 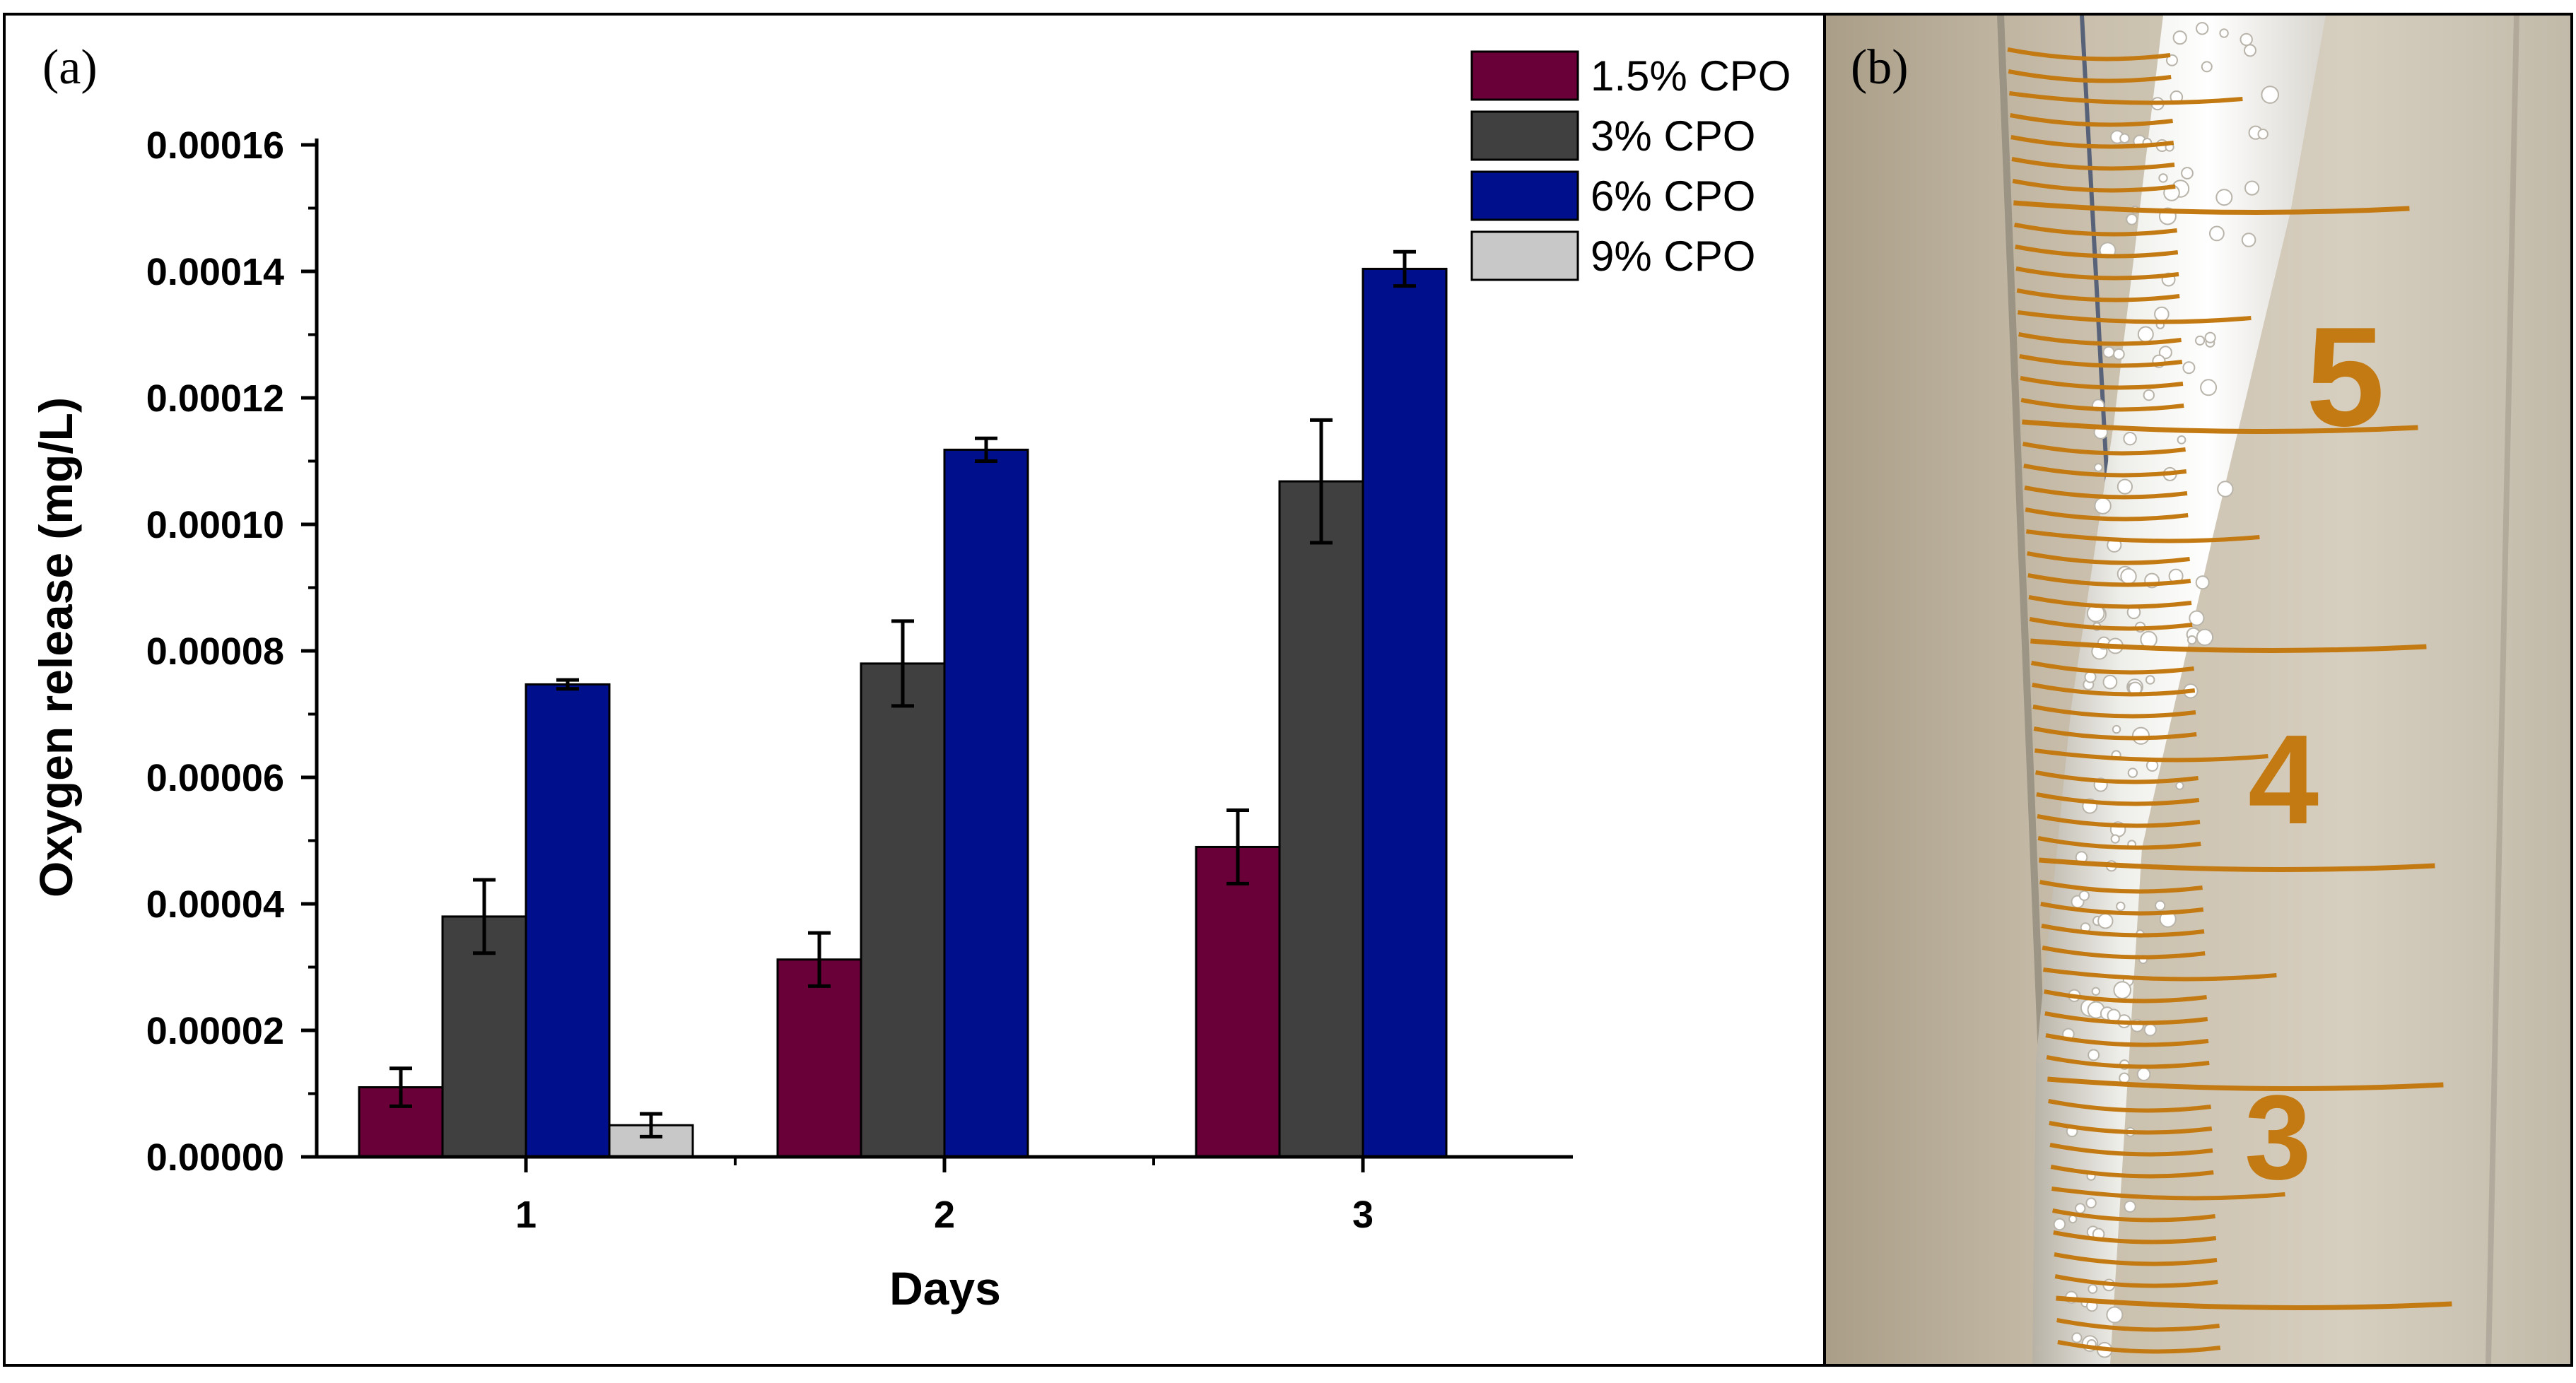 I want to click on y-tick-label: 0.00012, so click(x=215, y=399).